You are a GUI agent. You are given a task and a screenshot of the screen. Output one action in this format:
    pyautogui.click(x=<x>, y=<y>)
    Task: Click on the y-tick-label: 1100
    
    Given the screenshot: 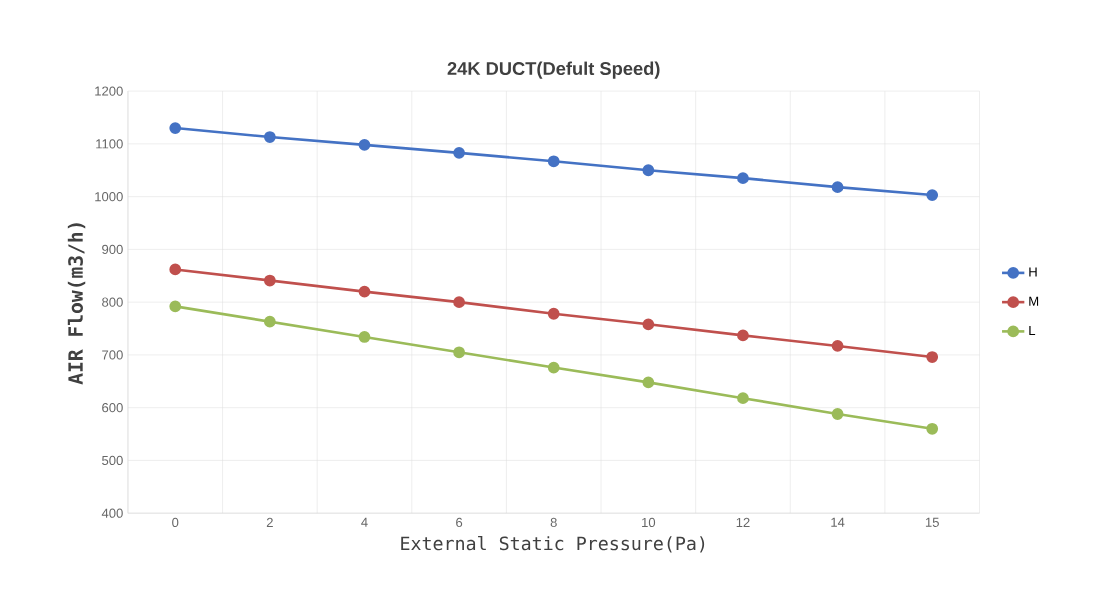 What is the action you would take?
    pyautogui.click(x=109, y=144)
    